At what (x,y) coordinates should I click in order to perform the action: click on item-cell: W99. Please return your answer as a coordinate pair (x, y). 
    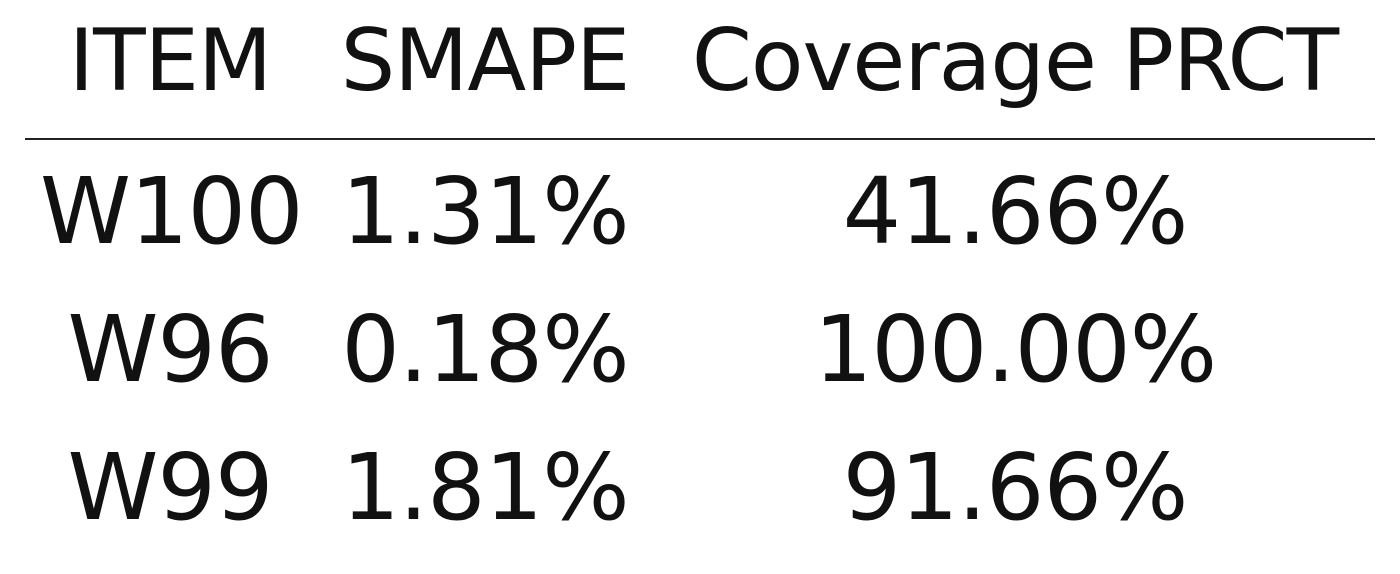
    Looking at the image, I should click on (170, 487).